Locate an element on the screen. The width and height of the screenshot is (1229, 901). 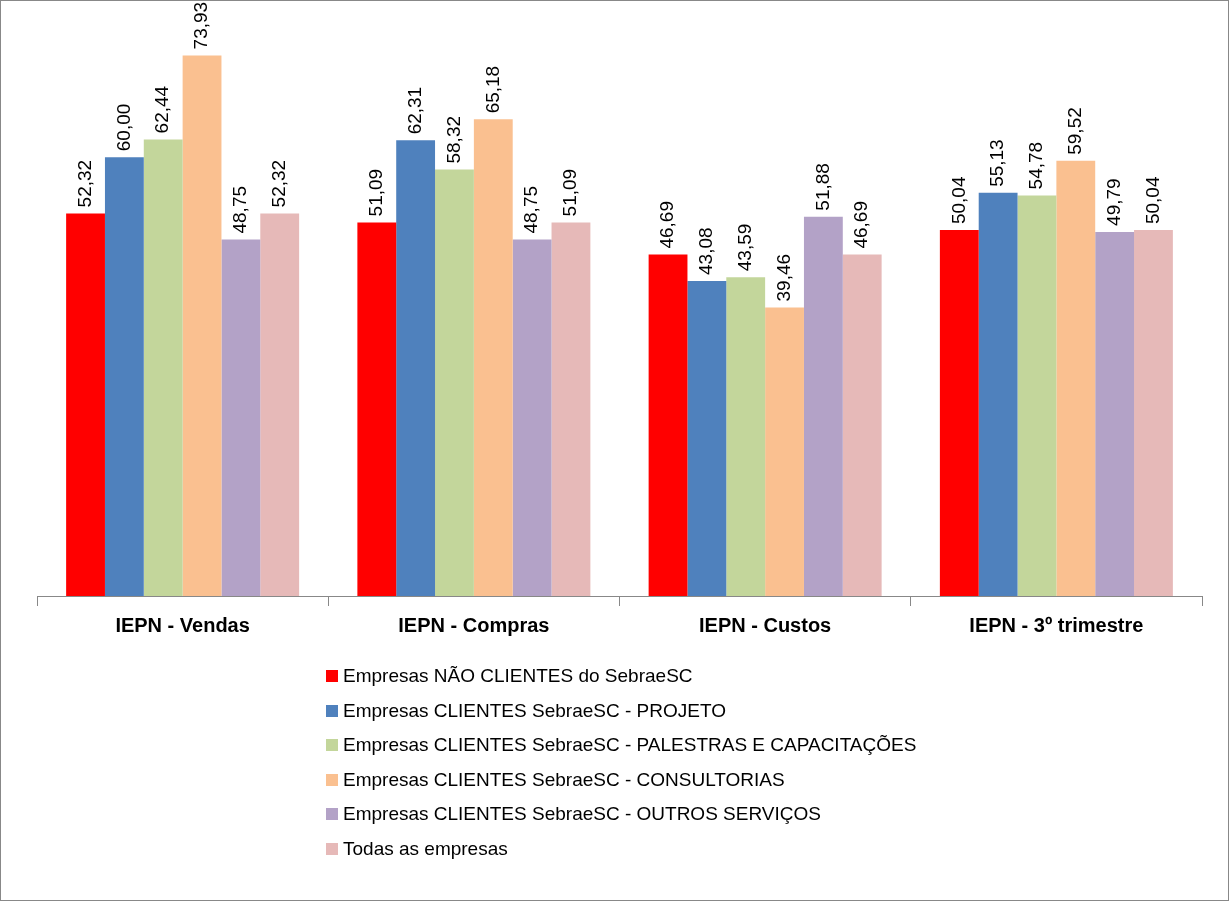
data-label: 62,31 is located at coordinates (414, 110).